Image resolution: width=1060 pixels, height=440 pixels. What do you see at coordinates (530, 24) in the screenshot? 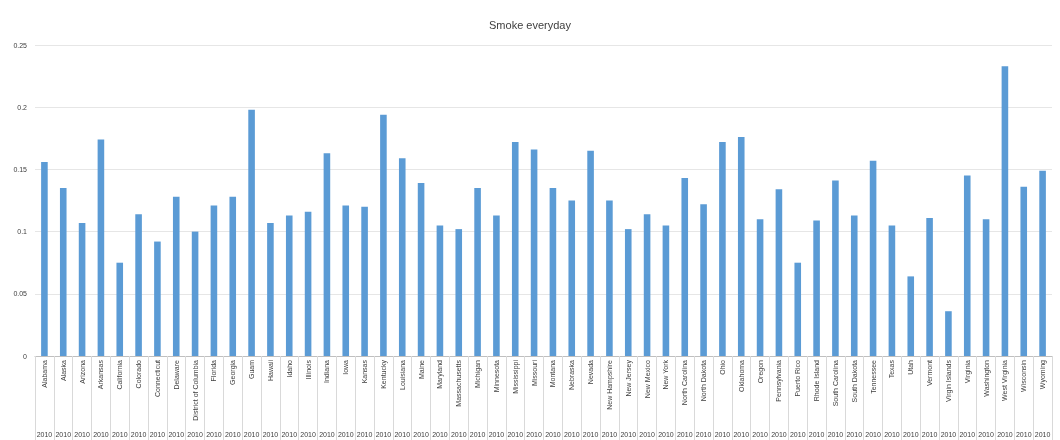
I see `chart-title: Smoke everyday` at bounding box center [530, 24].